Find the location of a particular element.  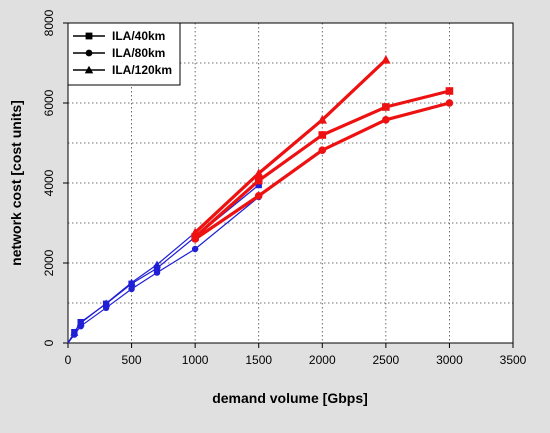

x-tick-label: 1500 is located at coordinates (258, 360).